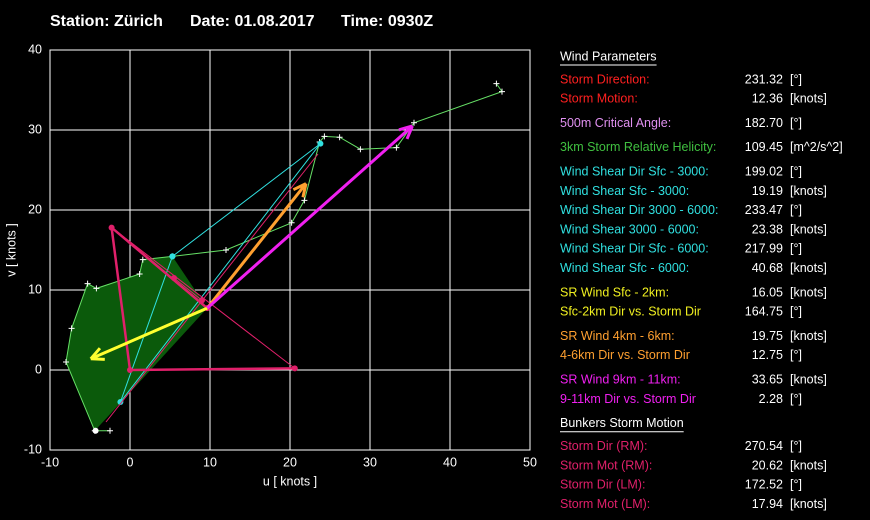 This screenshot has height=520, width=870. I want to click on hodograph-area, so click(137, 343).